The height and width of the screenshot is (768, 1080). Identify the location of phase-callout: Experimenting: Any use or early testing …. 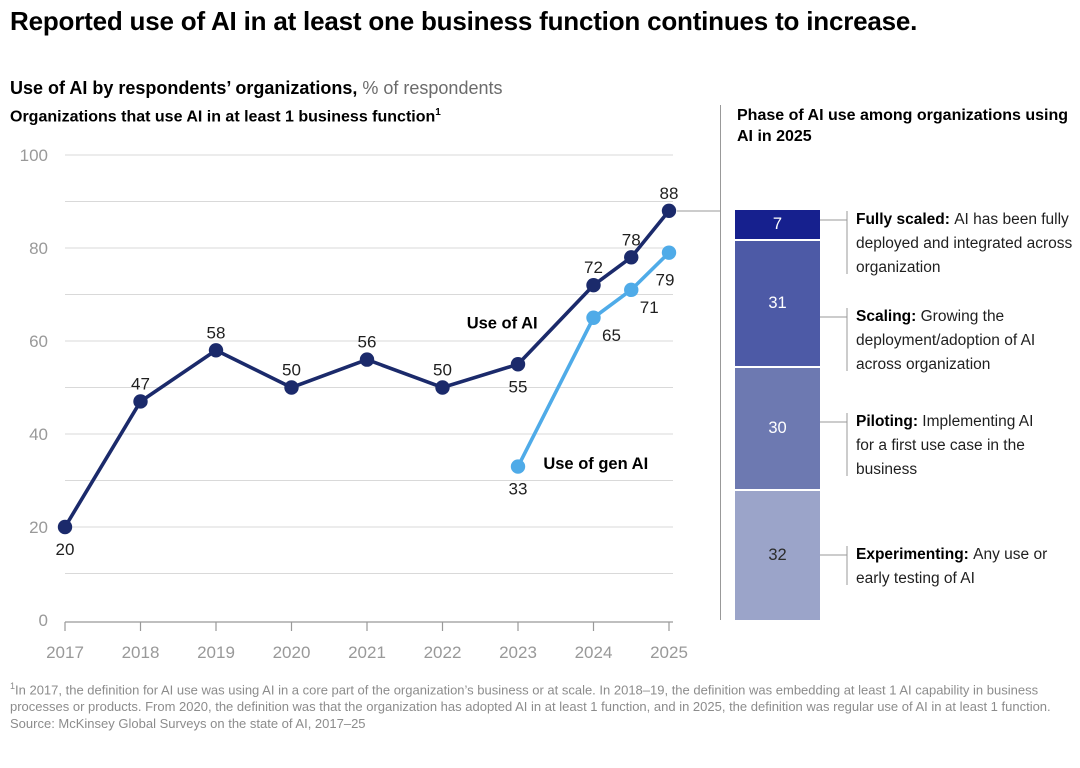
(952, 566).